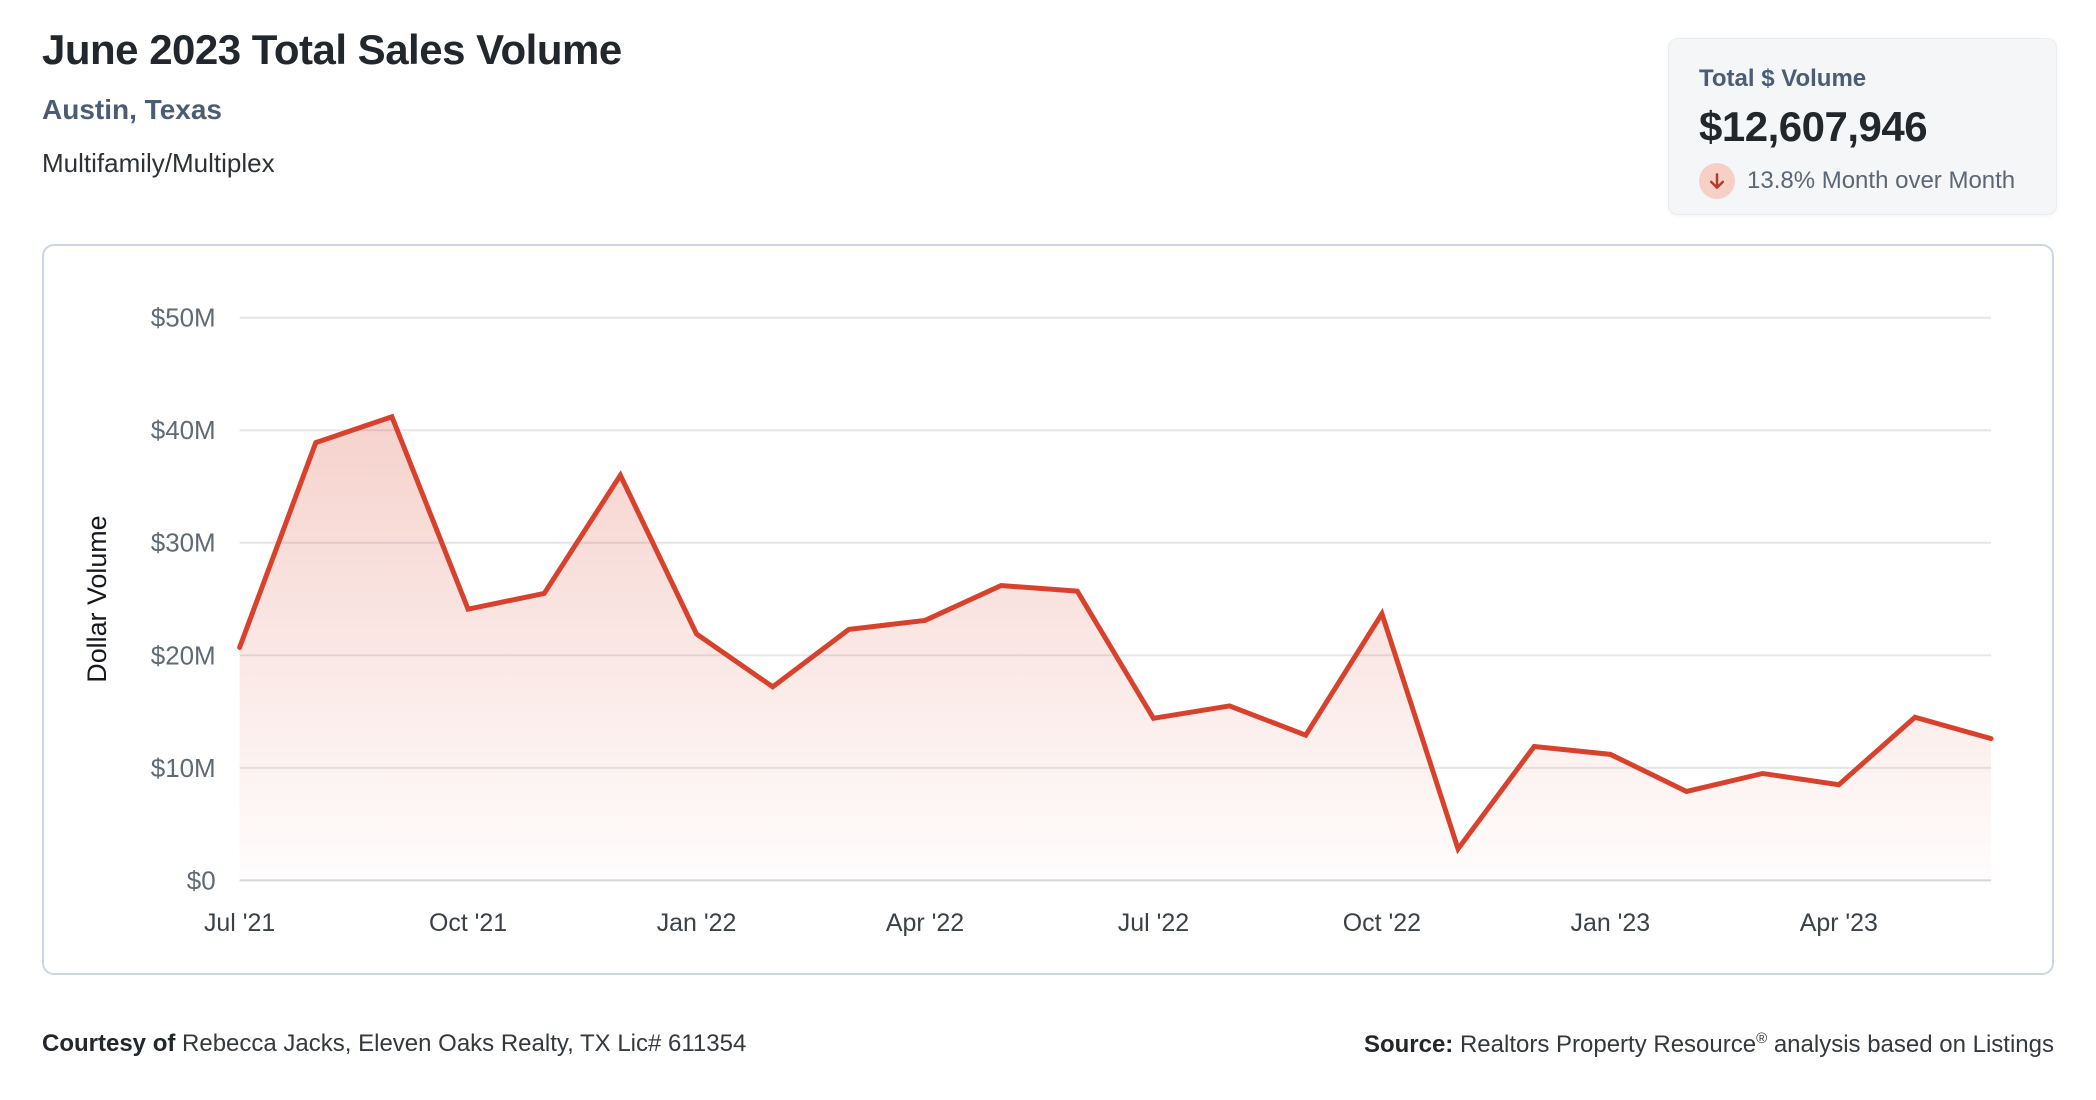  Describe the element at coordinates (1382, 923) in the screenshot. I see `x-axis-tick-label: Oct '22` at that location.